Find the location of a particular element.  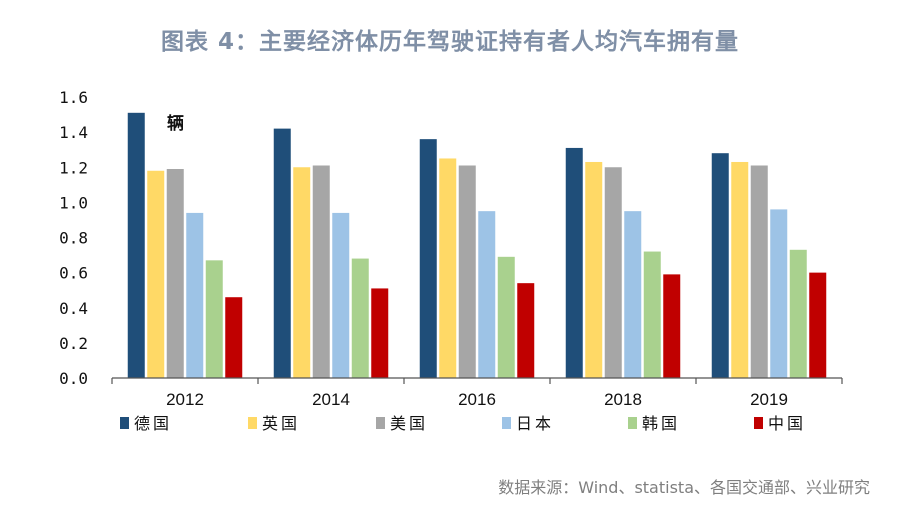

y-tick-label: 0.4 is located at coordinates (73, 308).